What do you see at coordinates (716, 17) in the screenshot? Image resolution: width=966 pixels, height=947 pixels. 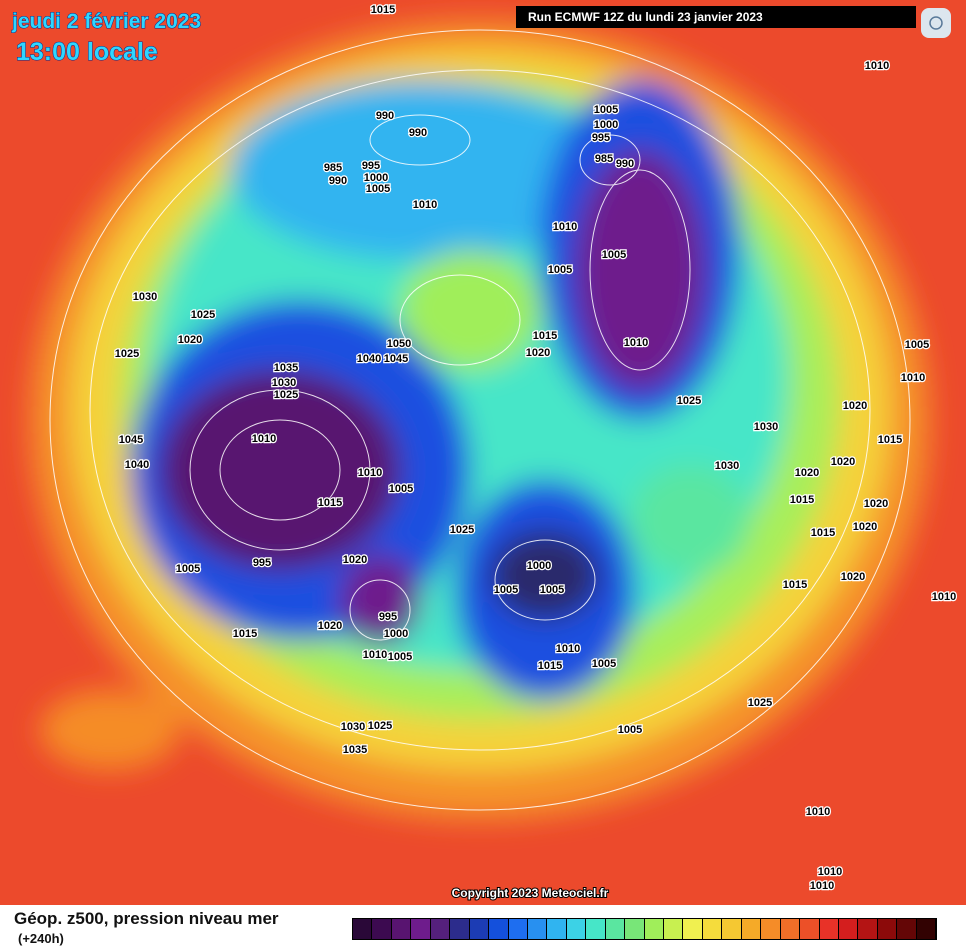 I see `run-box` at bounding box center [716, 17].